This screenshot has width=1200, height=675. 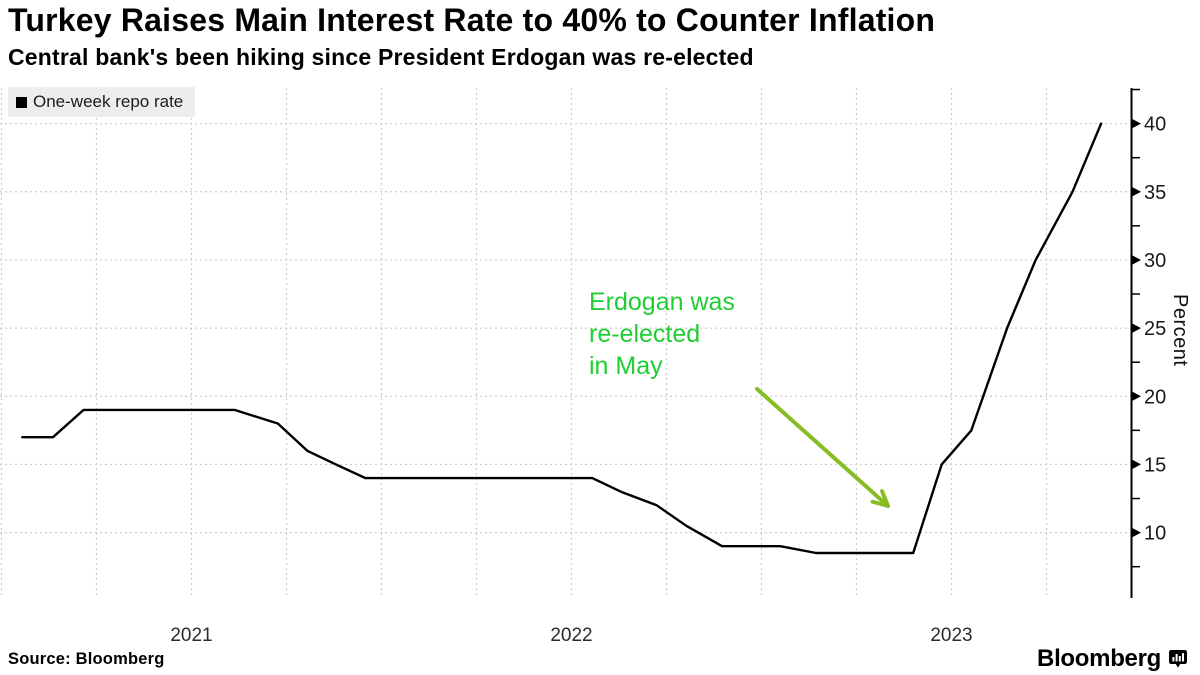 I want to click on annotation-text: Erdogan was re-elected in May, so click(x=662, y=334).